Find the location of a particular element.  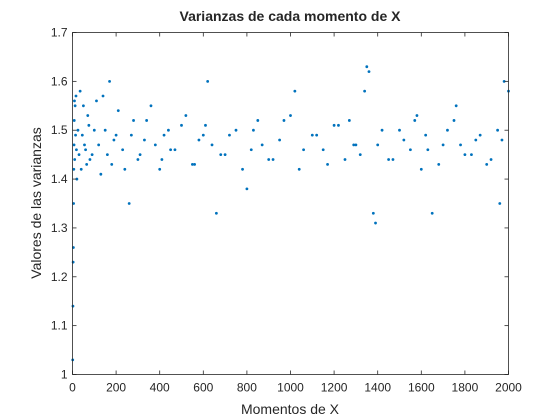

y-tick-label: 1.2 is located at coordinates (59, 277).